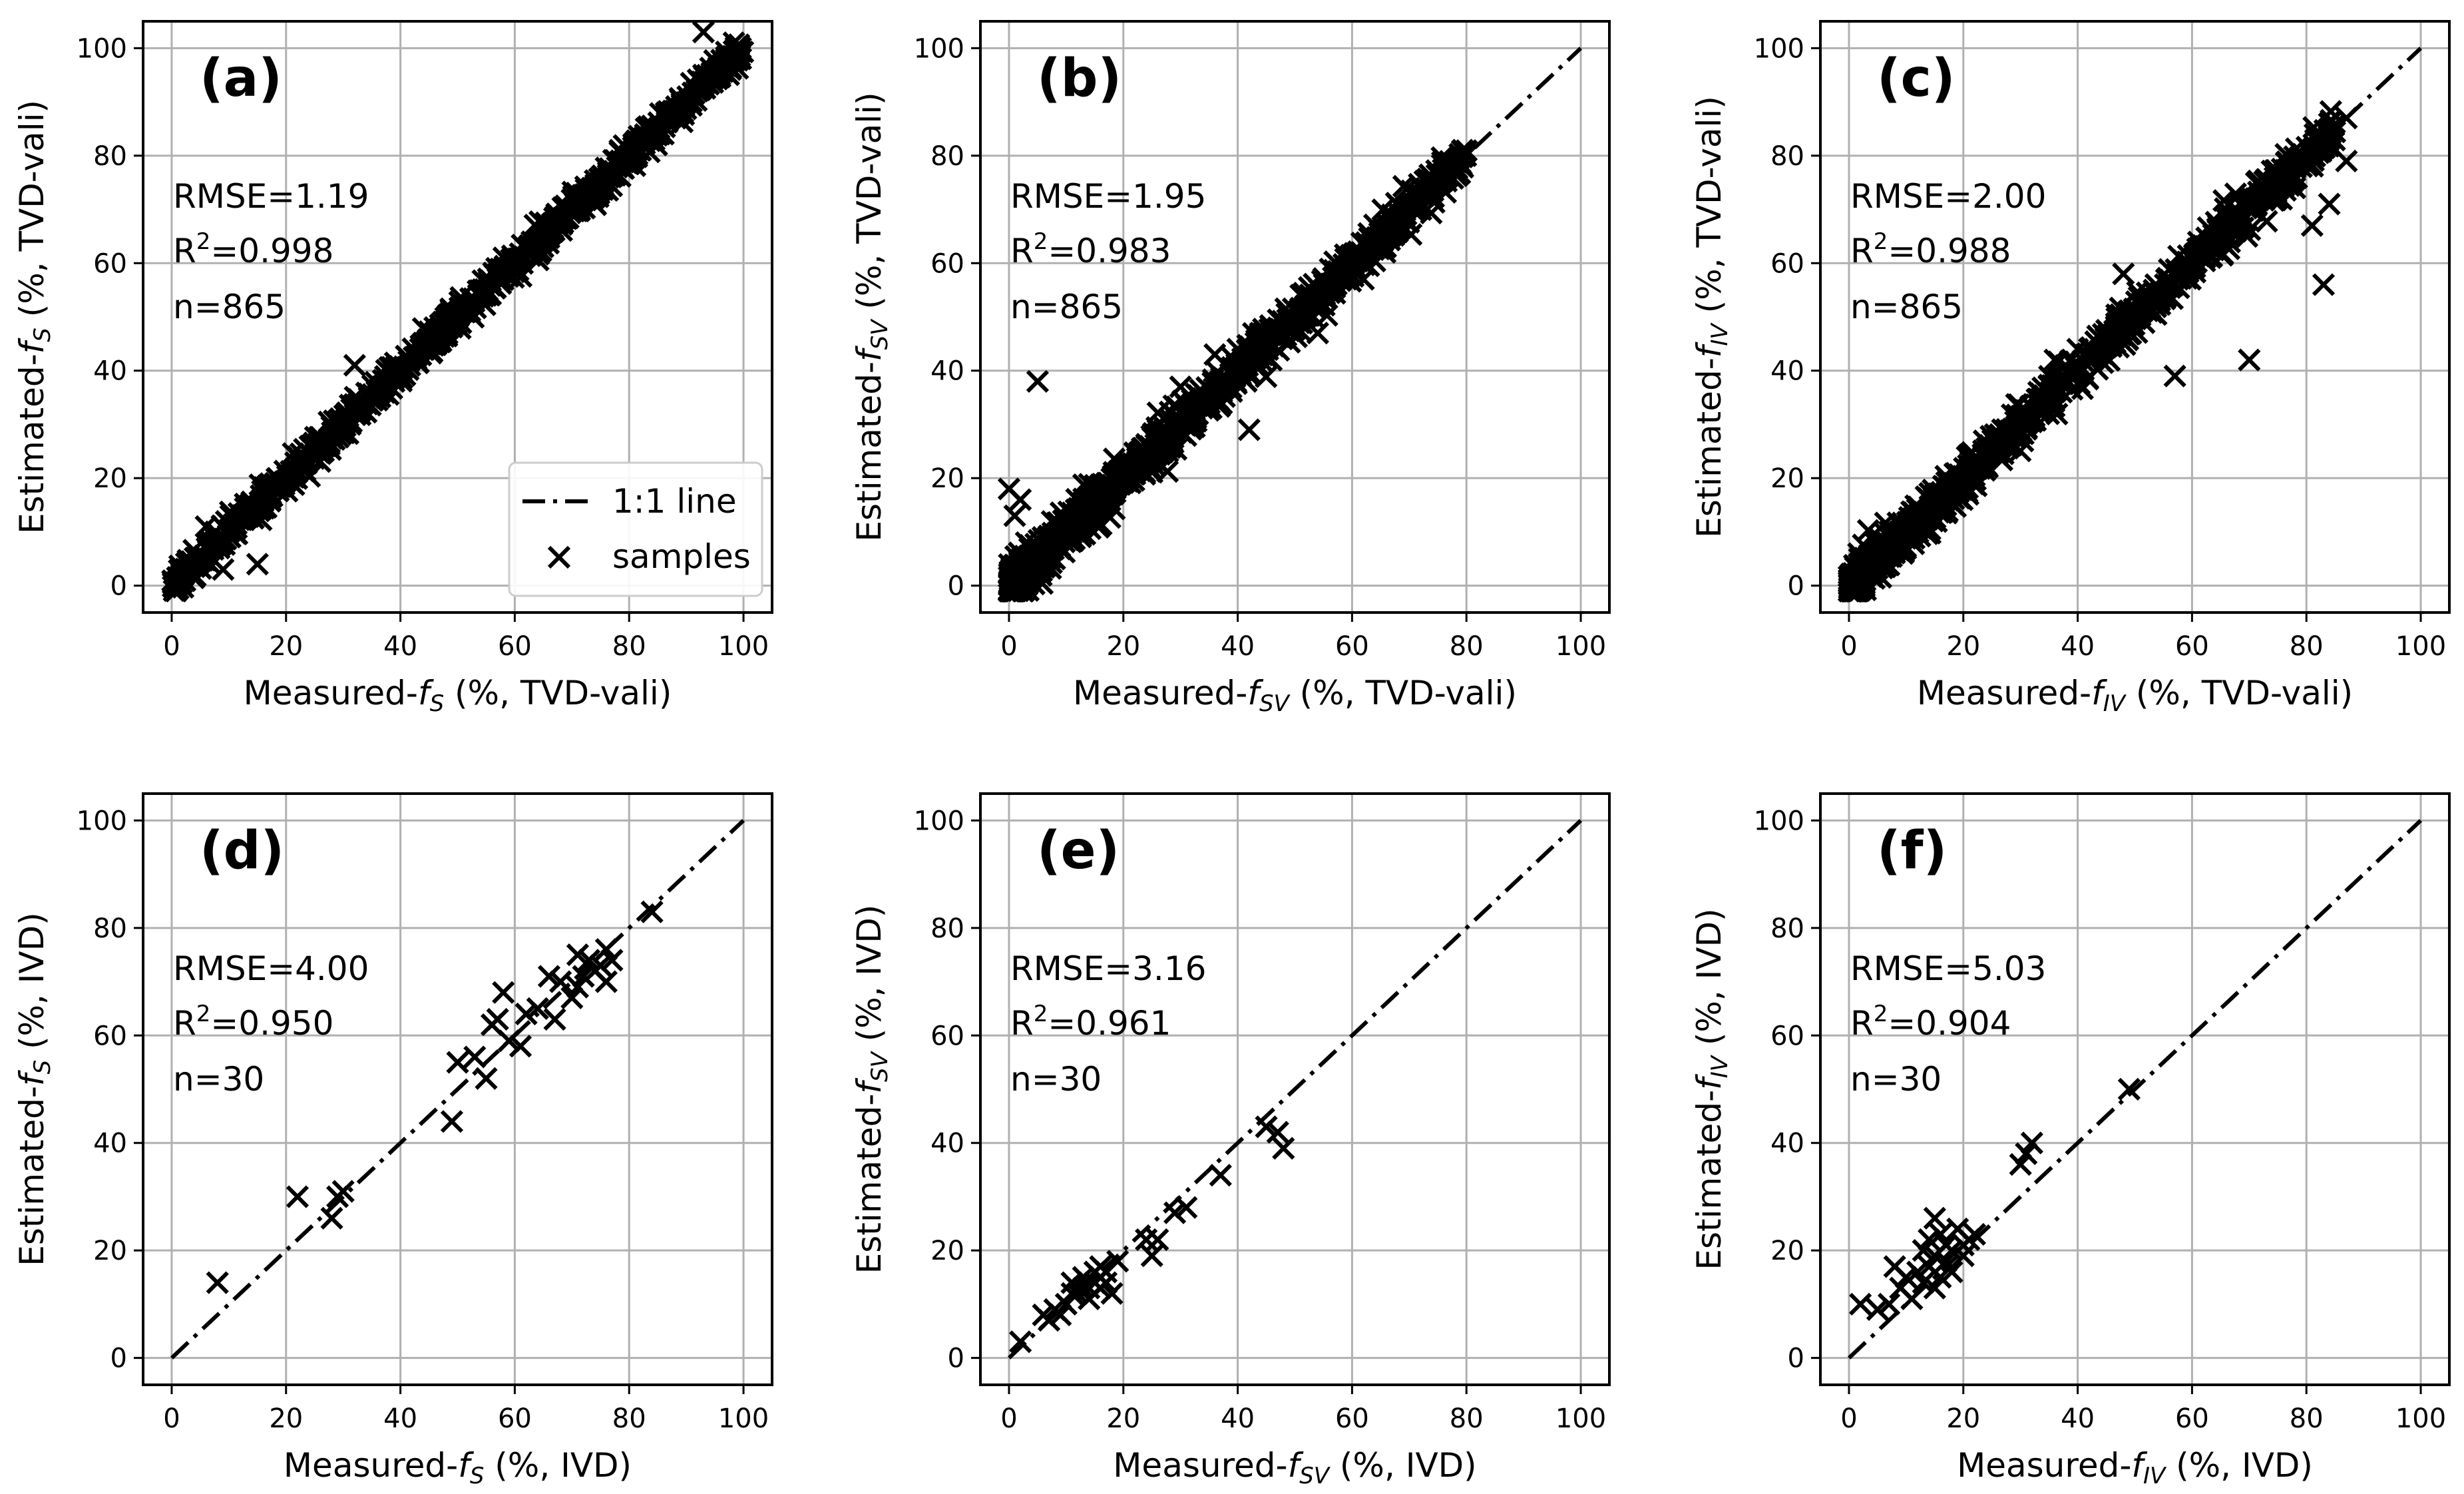 This screenshot has width=2464, height=1494. What do you see at coordinates (1948, 196) in the screenshot?
I see `rmse-annotation: RMSE=2.00` at bounding box center [1948, 196].